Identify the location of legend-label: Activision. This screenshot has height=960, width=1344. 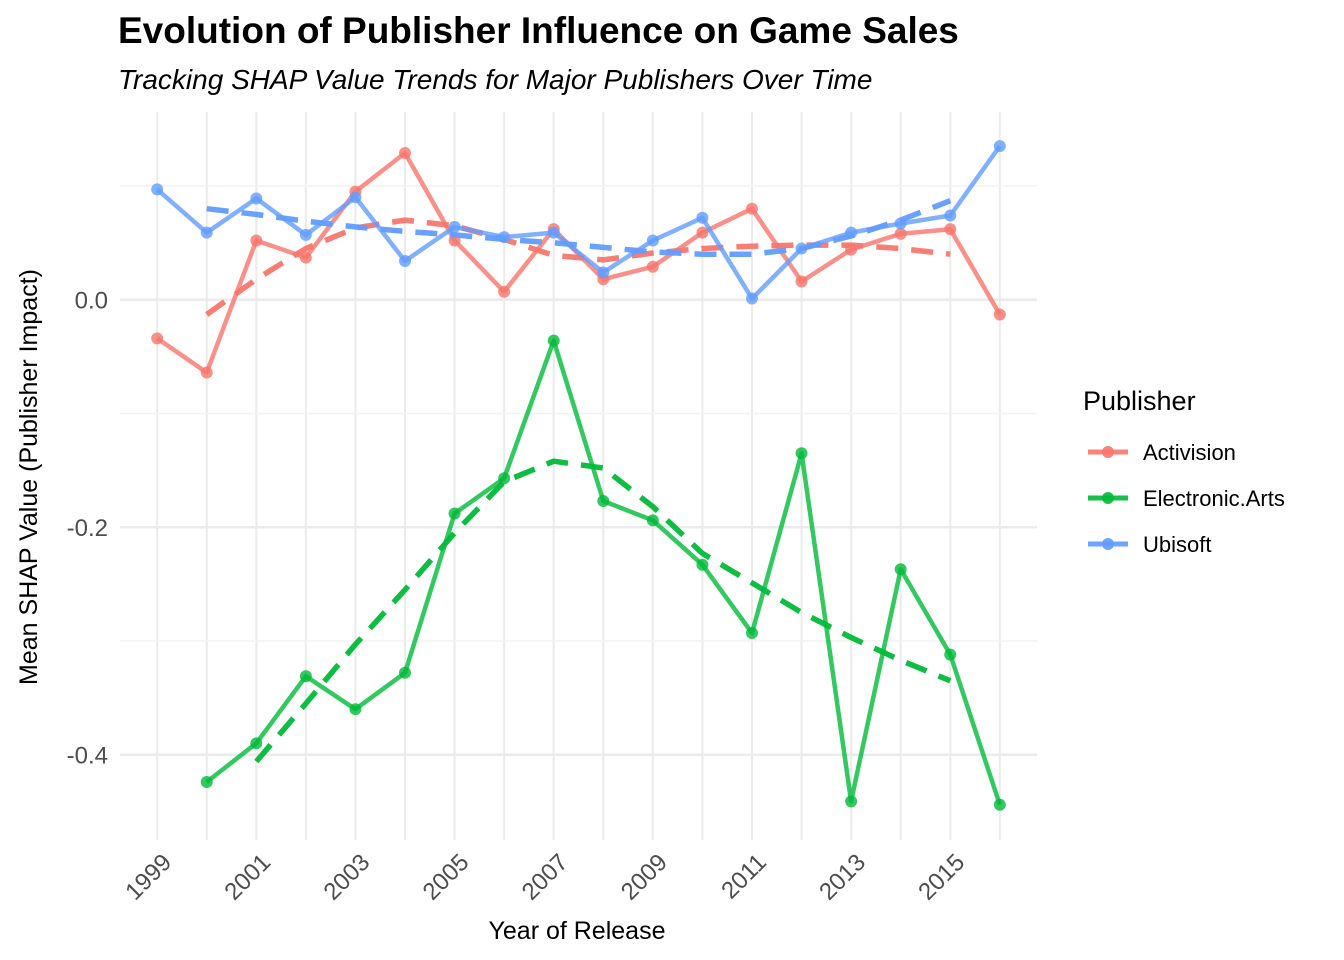
(1189, 452).